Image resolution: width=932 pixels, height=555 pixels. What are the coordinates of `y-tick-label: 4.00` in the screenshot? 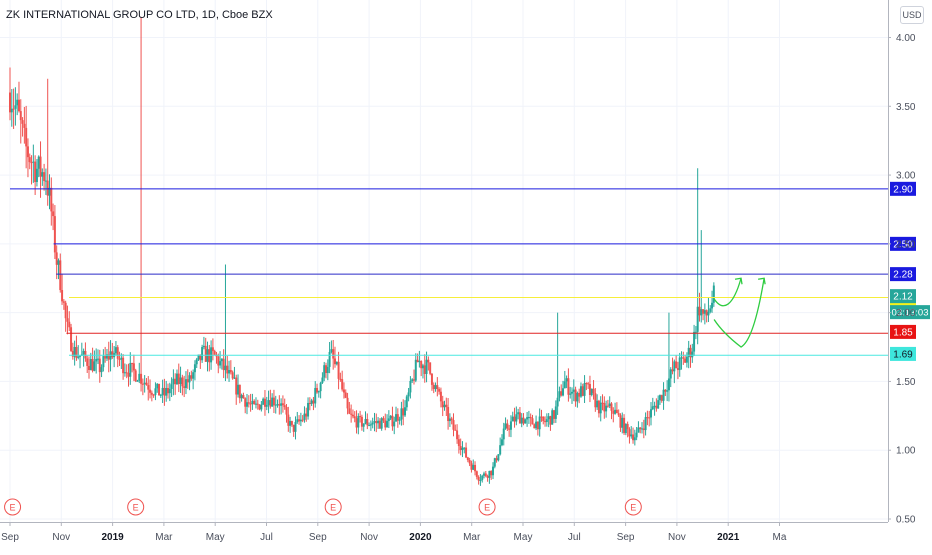 It's located at (906, 38).